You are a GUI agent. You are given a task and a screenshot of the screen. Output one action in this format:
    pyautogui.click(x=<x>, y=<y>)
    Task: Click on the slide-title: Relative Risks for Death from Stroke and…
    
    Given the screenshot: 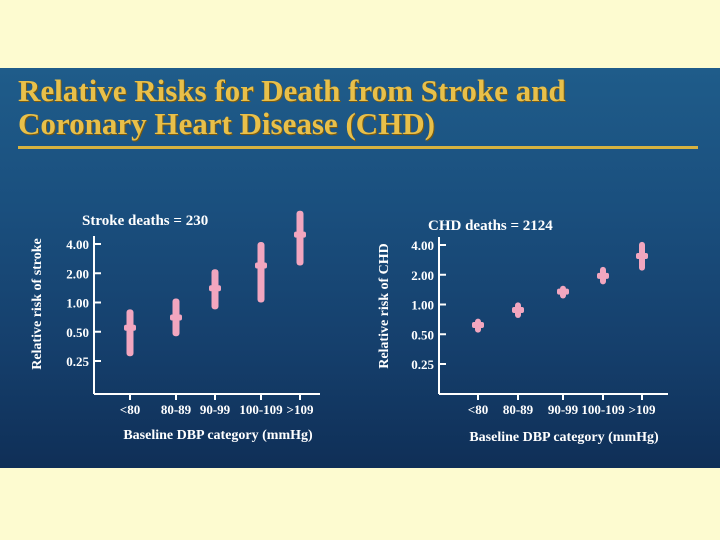 What is the action you would take?
    pyautogui.click(x=292, y=107)
    